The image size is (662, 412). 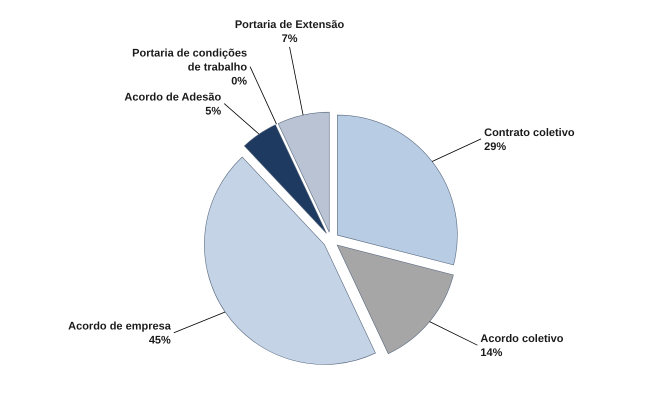 What do you see at coordinates (173, 98) in the screenshot?
I see `slice-label: Acordo de Adesão` at bounding box center [173, 98].